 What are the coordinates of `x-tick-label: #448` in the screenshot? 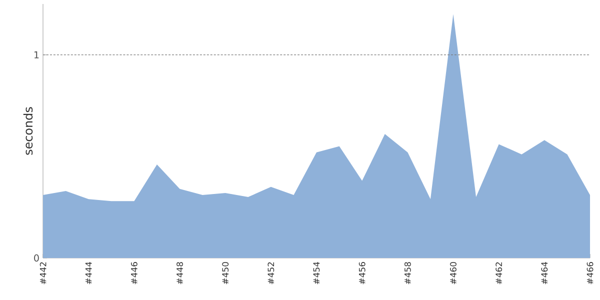 It's located at (179, 273).